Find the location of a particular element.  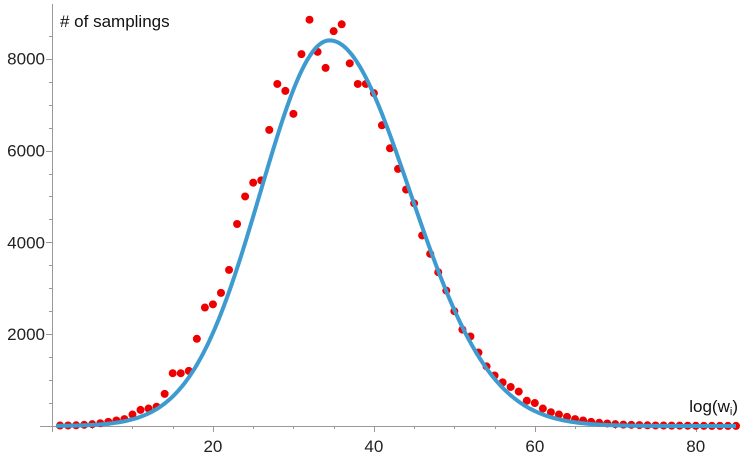

y-tick-label: 4000 is located at coordinates (26, 242).